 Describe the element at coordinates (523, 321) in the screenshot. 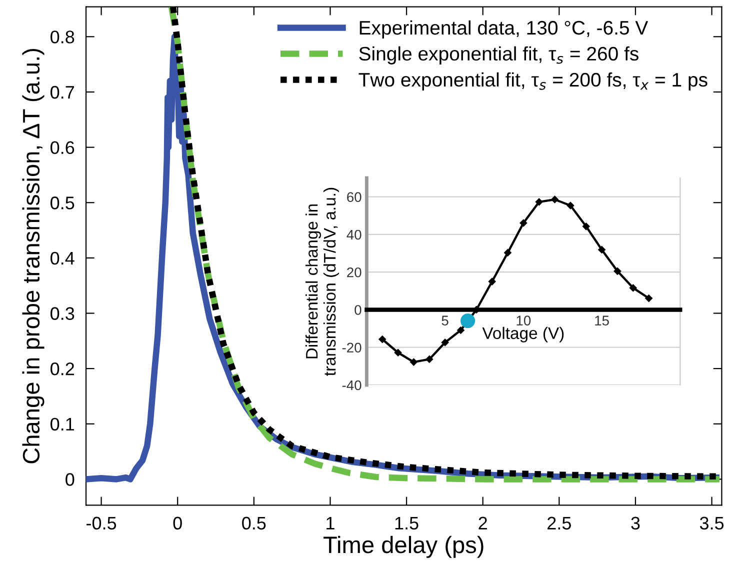

I see `x-tick-label: 10` at that location.